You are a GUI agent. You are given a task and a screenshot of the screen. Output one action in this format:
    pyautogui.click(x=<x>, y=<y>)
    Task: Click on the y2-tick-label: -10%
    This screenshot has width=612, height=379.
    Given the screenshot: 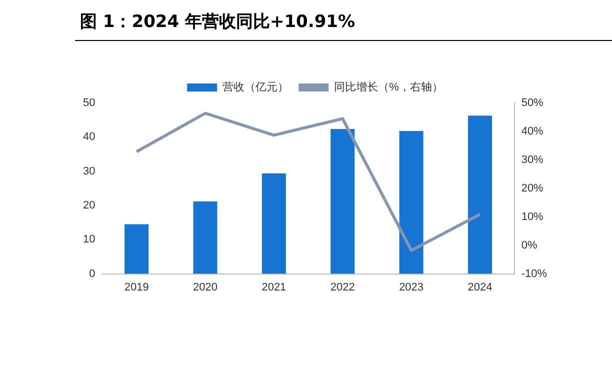 What is the action you would take?
    pyautogui.click(x=534, y=274)
    